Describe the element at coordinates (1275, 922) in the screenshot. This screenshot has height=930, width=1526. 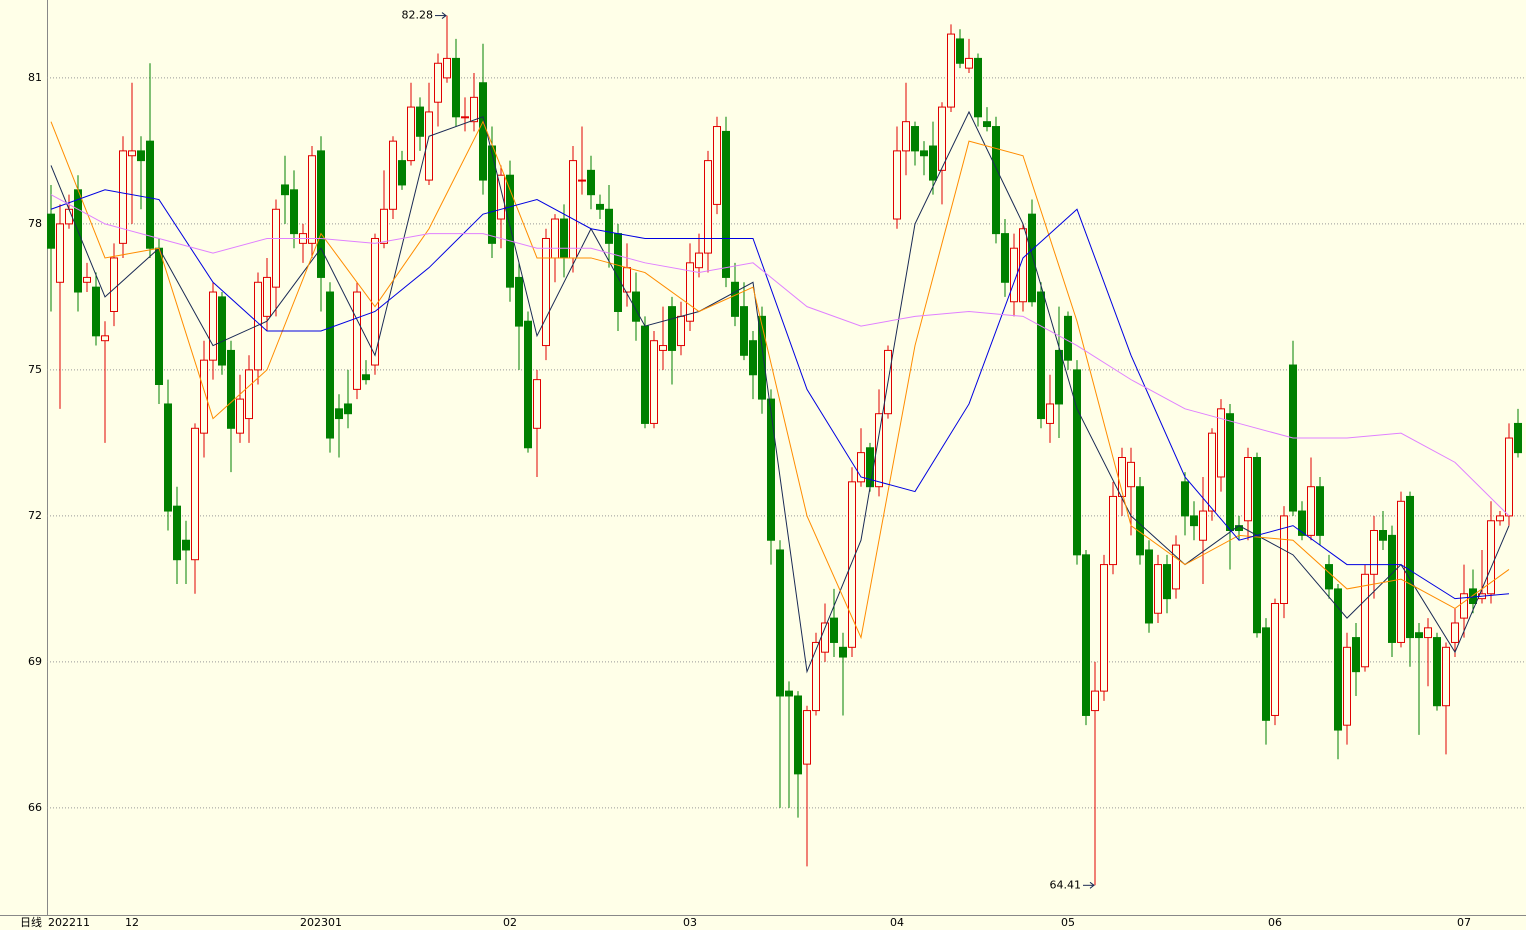
I see `x-tick-label: 06` at that location.